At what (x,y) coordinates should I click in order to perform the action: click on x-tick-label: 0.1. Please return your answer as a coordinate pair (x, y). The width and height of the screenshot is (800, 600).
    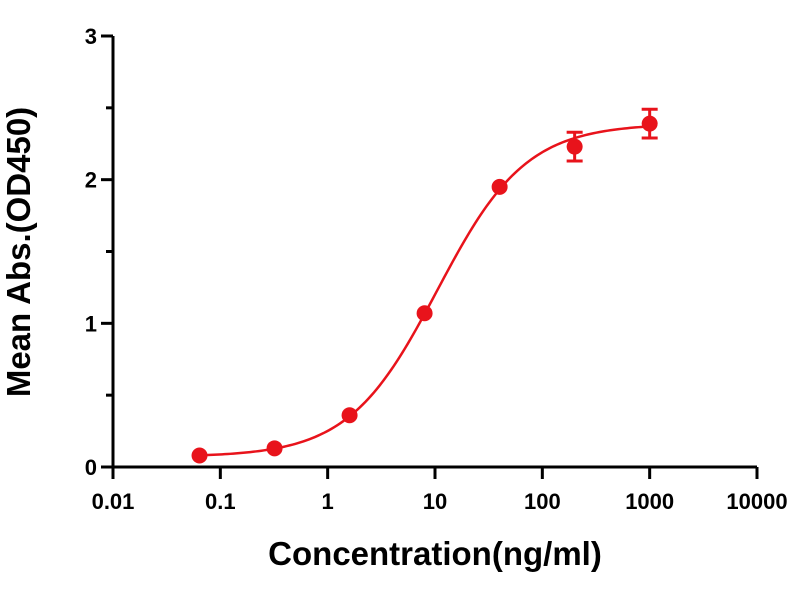
    Looking at the image, I should click on (220, 501).